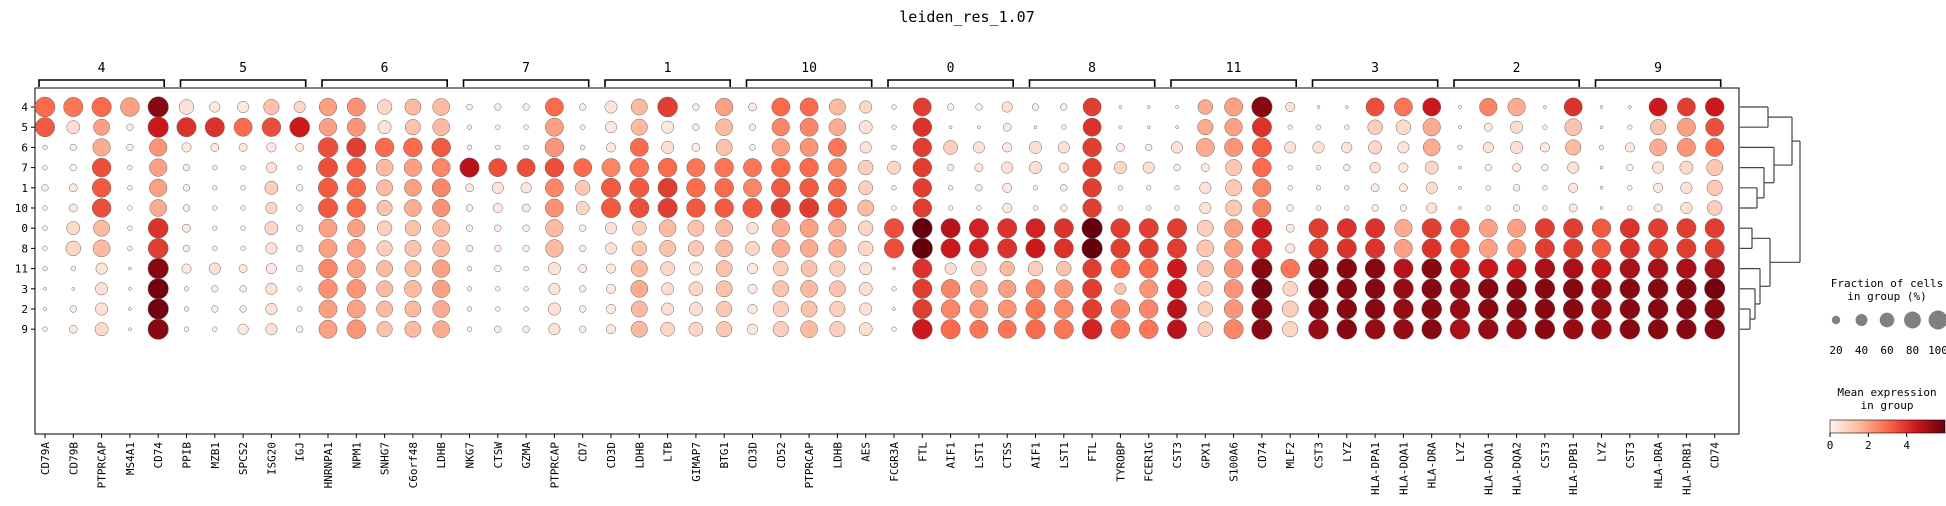 Image resolution: width=1946 pixels, height=506 pixels. What do you see at coordinates (1036, 455) in the screenshot?
I see `gene-label: AIF1` at bounding box center [1036, 455].